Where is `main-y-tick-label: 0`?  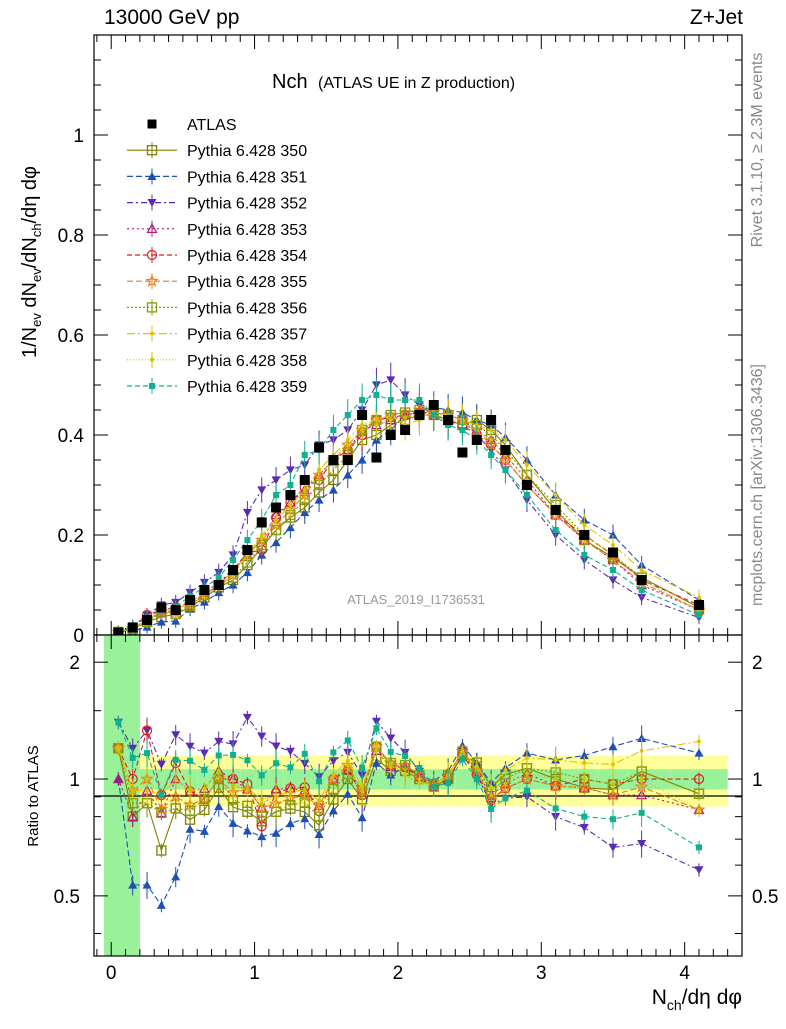 main-y-tick-label: 0 is located at coordinates (78, 636).